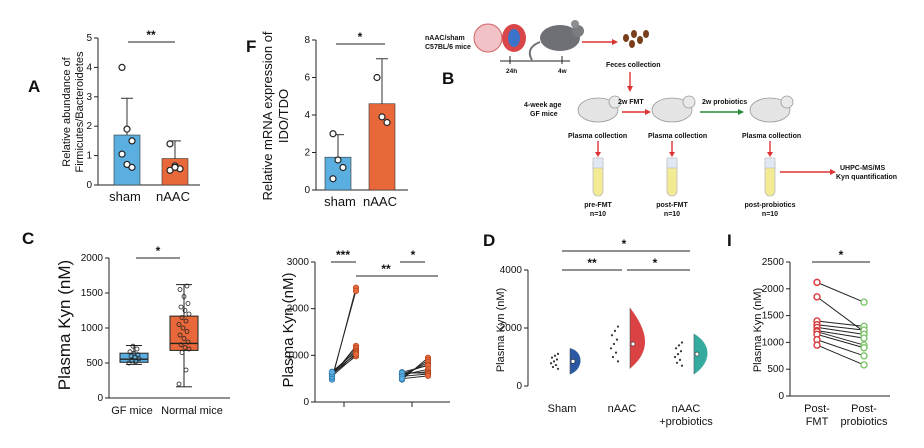 Image resolution: width=924 pixels, height=448 pixels. Describe the element at coordinates (648, 112) in the screenshot. I see `arrow-head-fmt` at that location.